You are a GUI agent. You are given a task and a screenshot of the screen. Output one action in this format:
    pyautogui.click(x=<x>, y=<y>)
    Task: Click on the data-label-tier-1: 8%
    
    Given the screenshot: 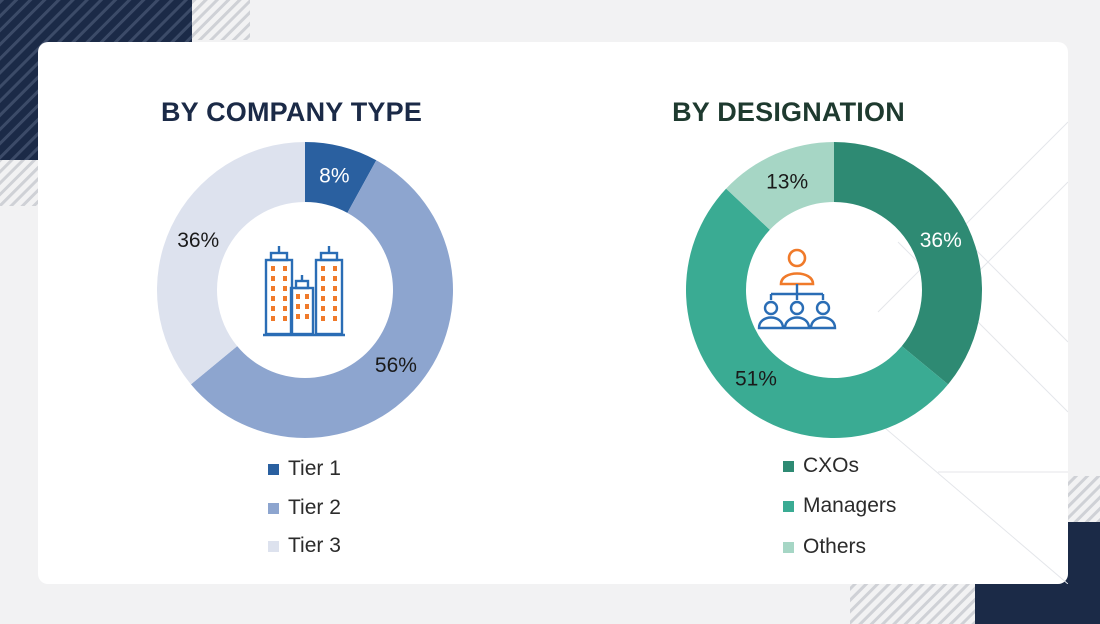 What is the action you would take?
    pyautogui.click(x=334, y=176)
    